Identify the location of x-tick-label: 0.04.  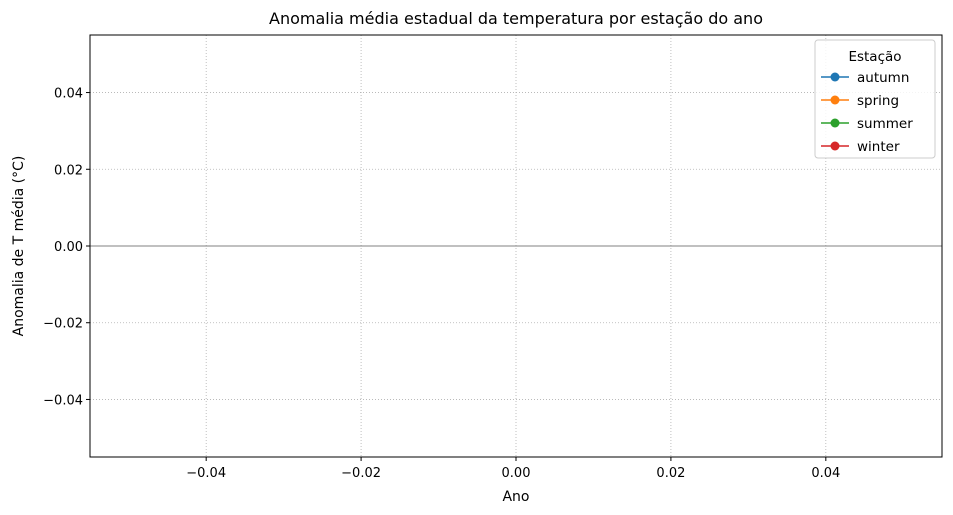
(825, 473).